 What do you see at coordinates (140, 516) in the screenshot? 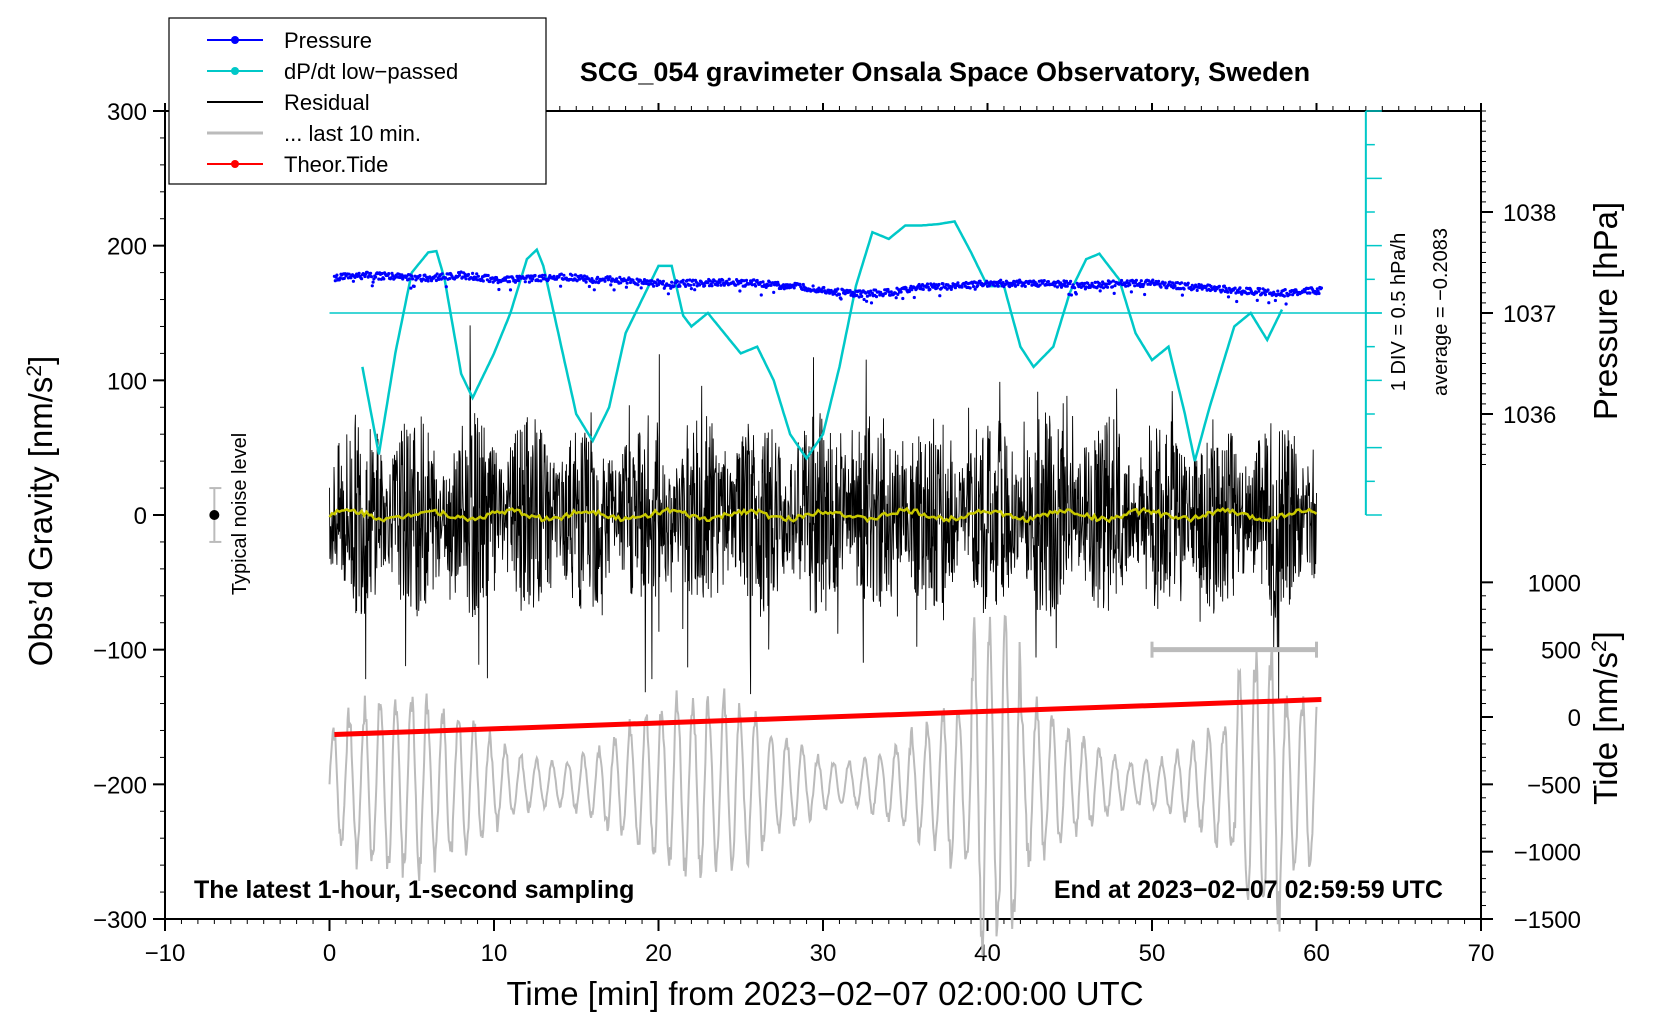
I see `y-tick-label: 0` at bounding box center [140, 516].